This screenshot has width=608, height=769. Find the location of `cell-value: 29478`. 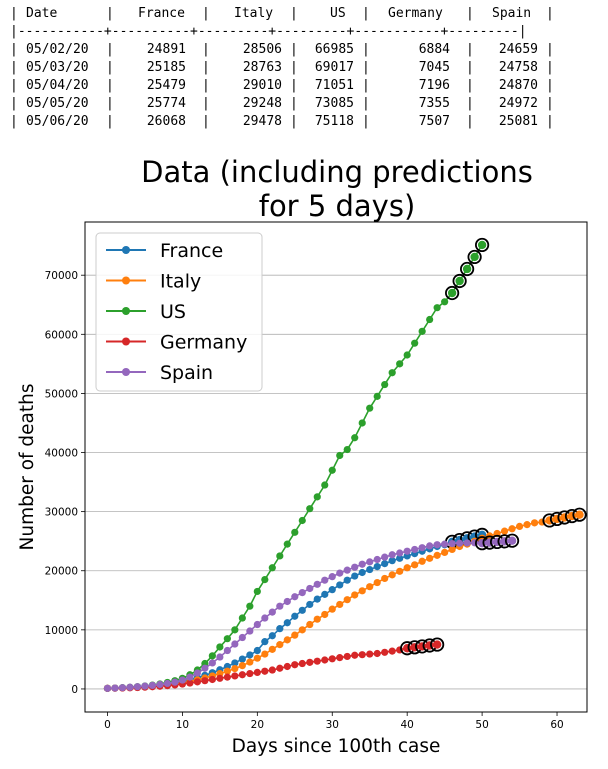

cell-value: 29478 is located at coordinates (262, 121).